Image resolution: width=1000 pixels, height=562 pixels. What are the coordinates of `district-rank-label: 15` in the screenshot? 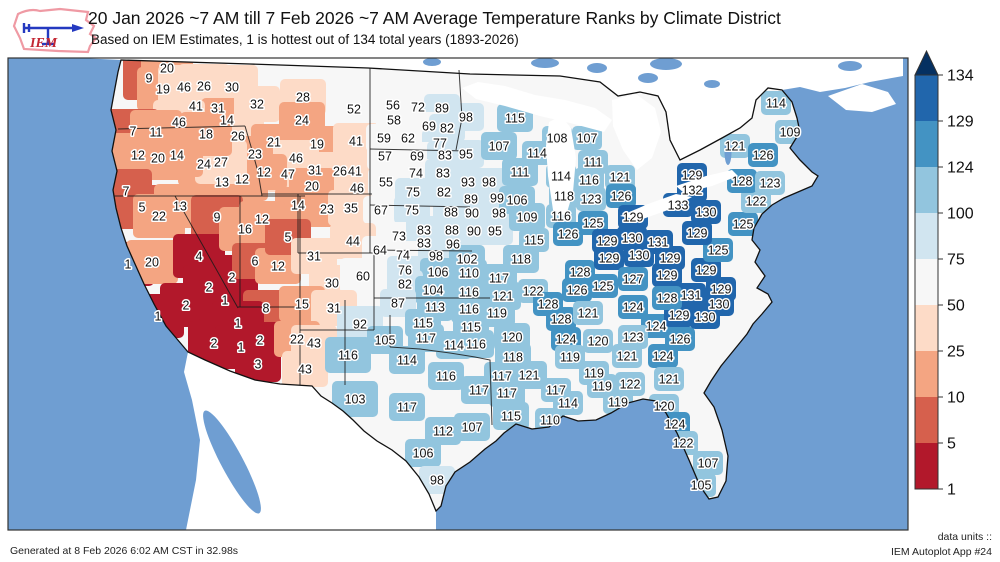 It's located at (302, 305).